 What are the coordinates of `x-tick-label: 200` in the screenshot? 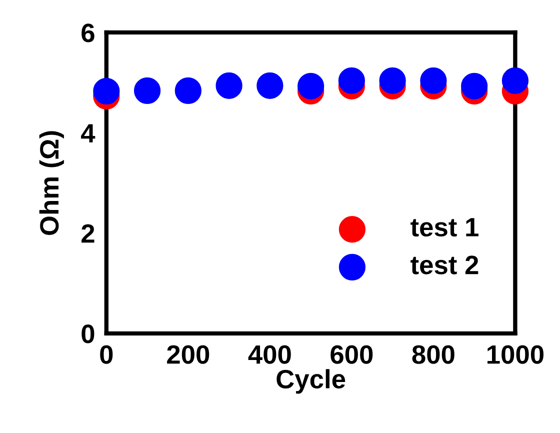 It's located at (188, 354).